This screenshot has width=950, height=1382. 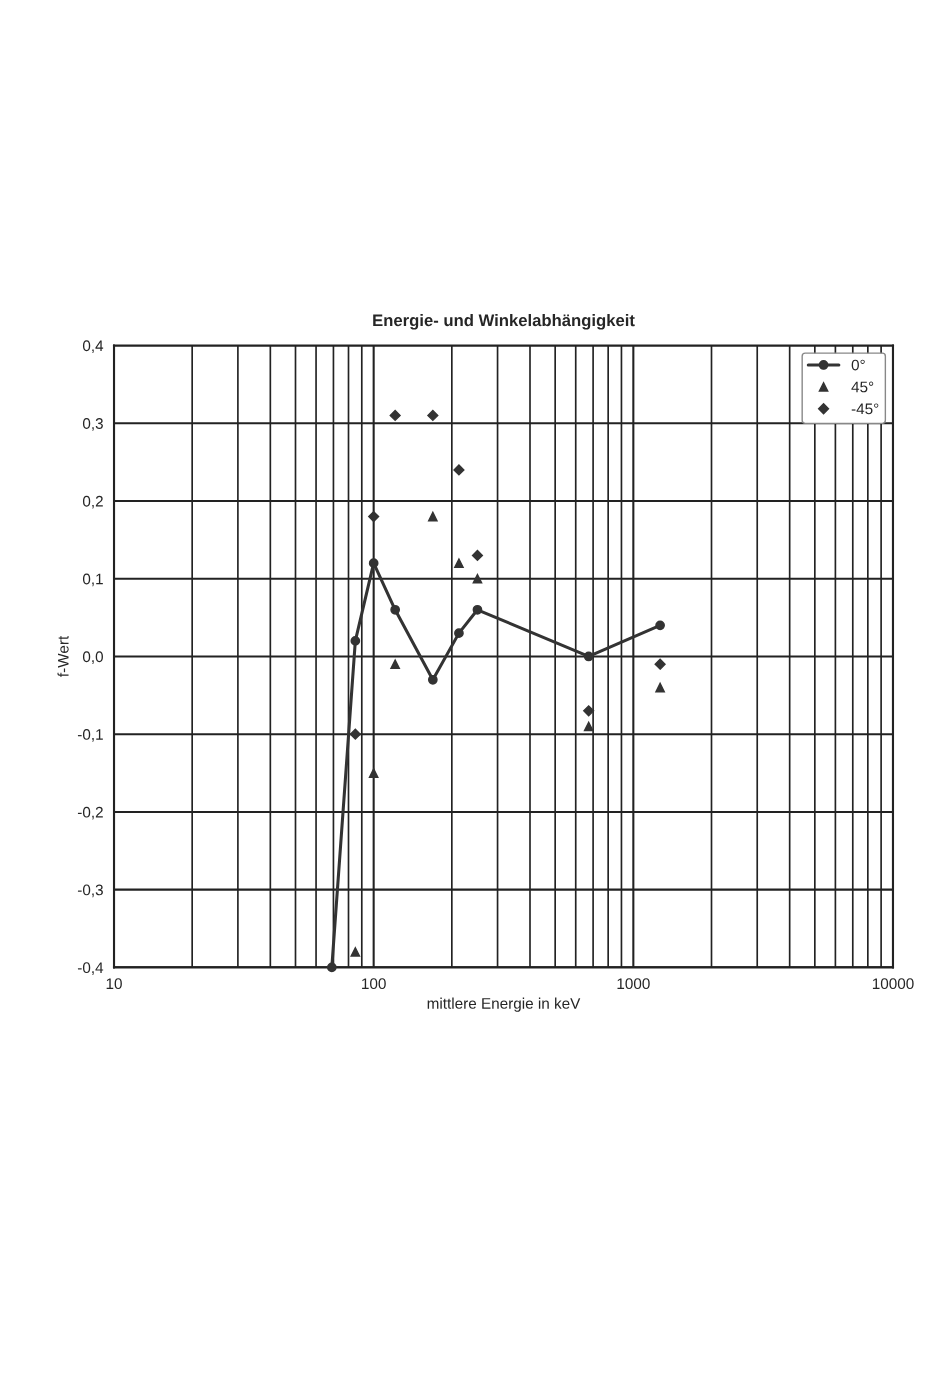 I want to click on x-tick-label: 10, so click(x=114, y=984).